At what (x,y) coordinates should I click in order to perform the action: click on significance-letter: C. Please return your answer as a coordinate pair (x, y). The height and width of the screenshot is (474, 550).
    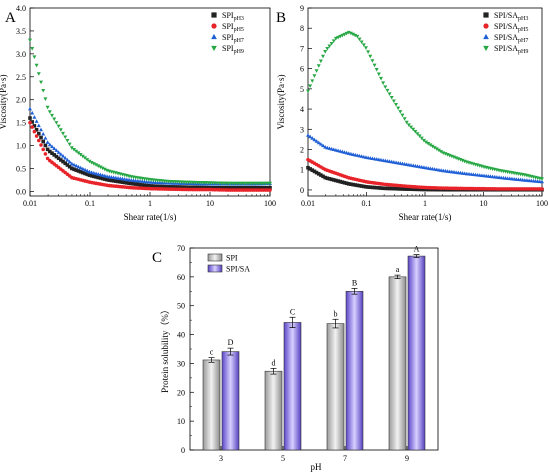
    Looking at the image, I should click on (292, 311).